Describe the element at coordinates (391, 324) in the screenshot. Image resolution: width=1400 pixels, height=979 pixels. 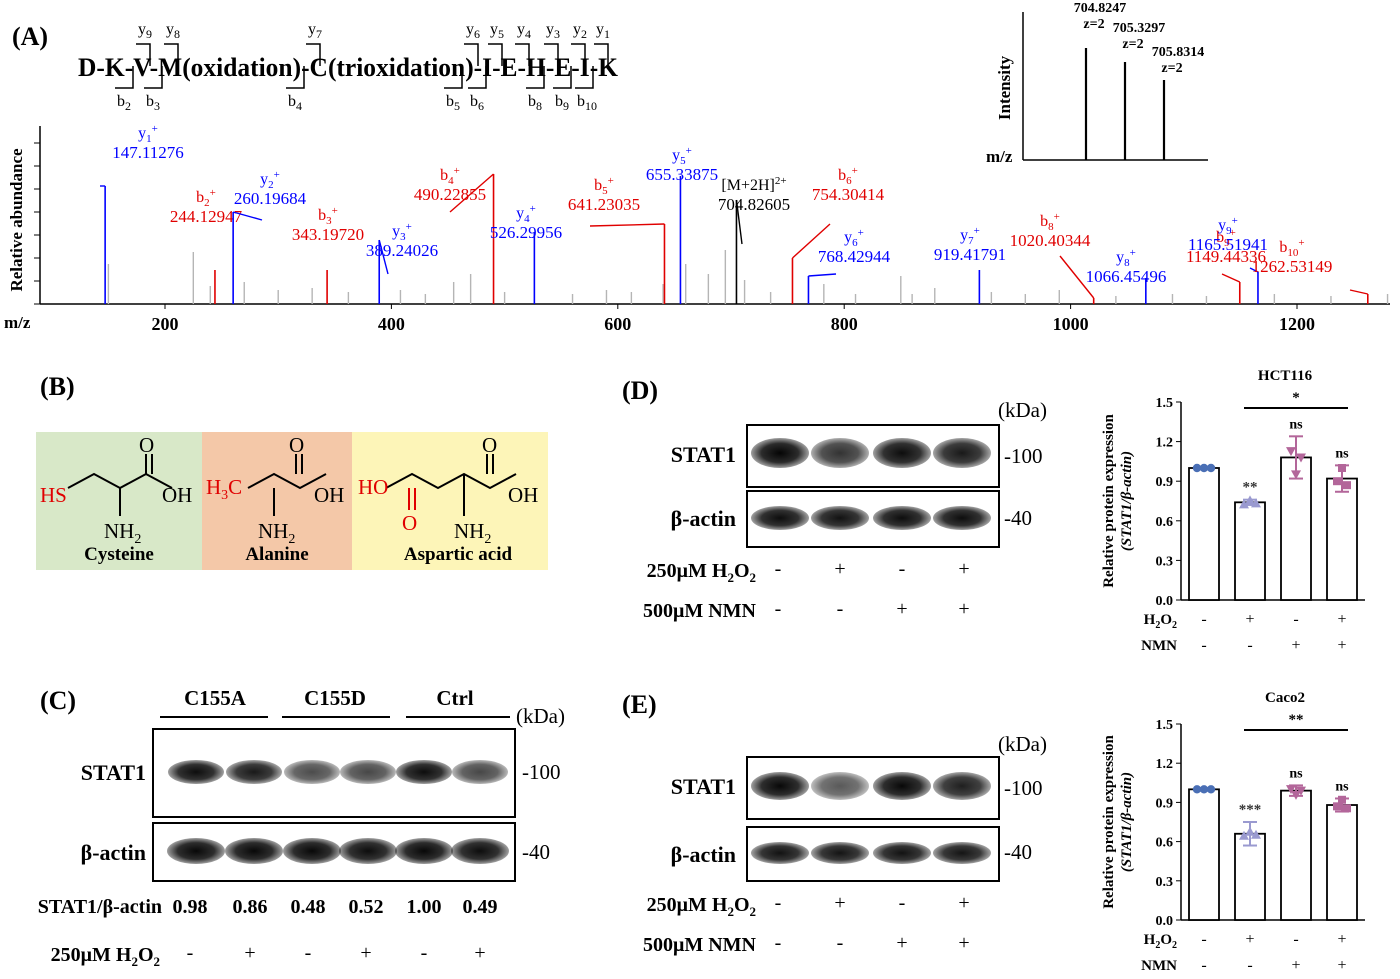
I see `x-tick-label: 400` at that location.